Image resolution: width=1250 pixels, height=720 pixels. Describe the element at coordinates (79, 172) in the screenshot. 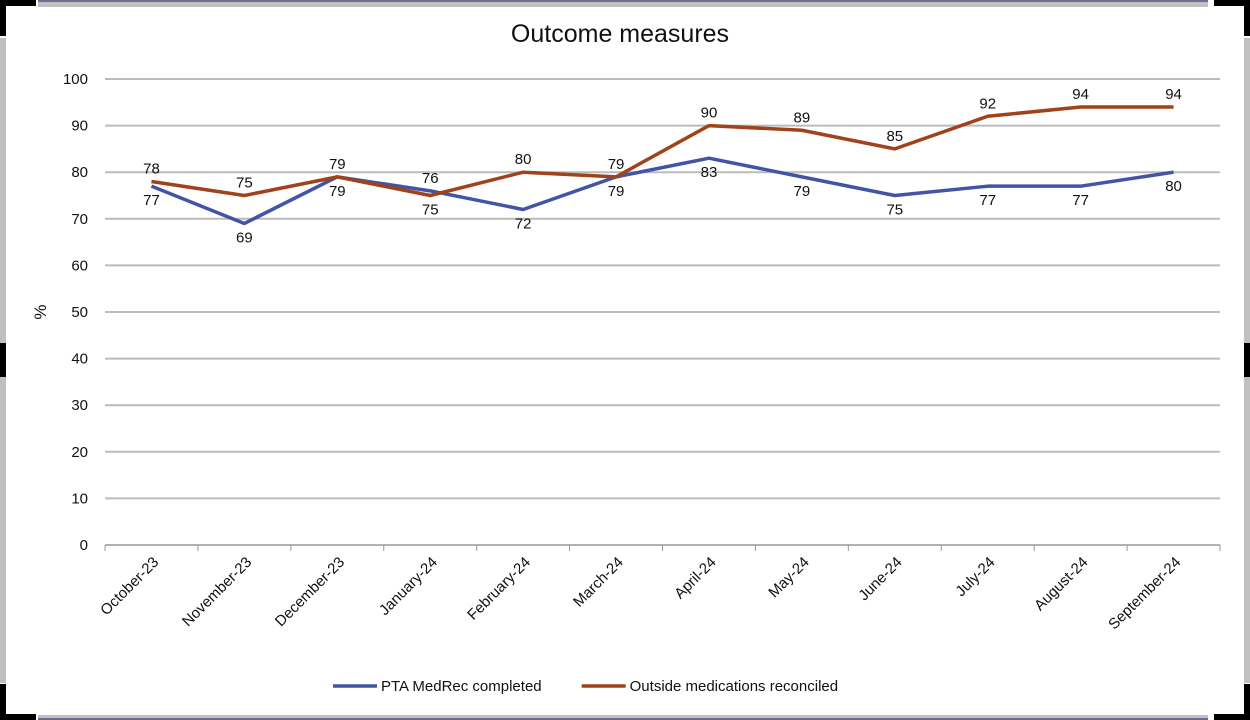

I see `y-tick-label: 80` at that location.